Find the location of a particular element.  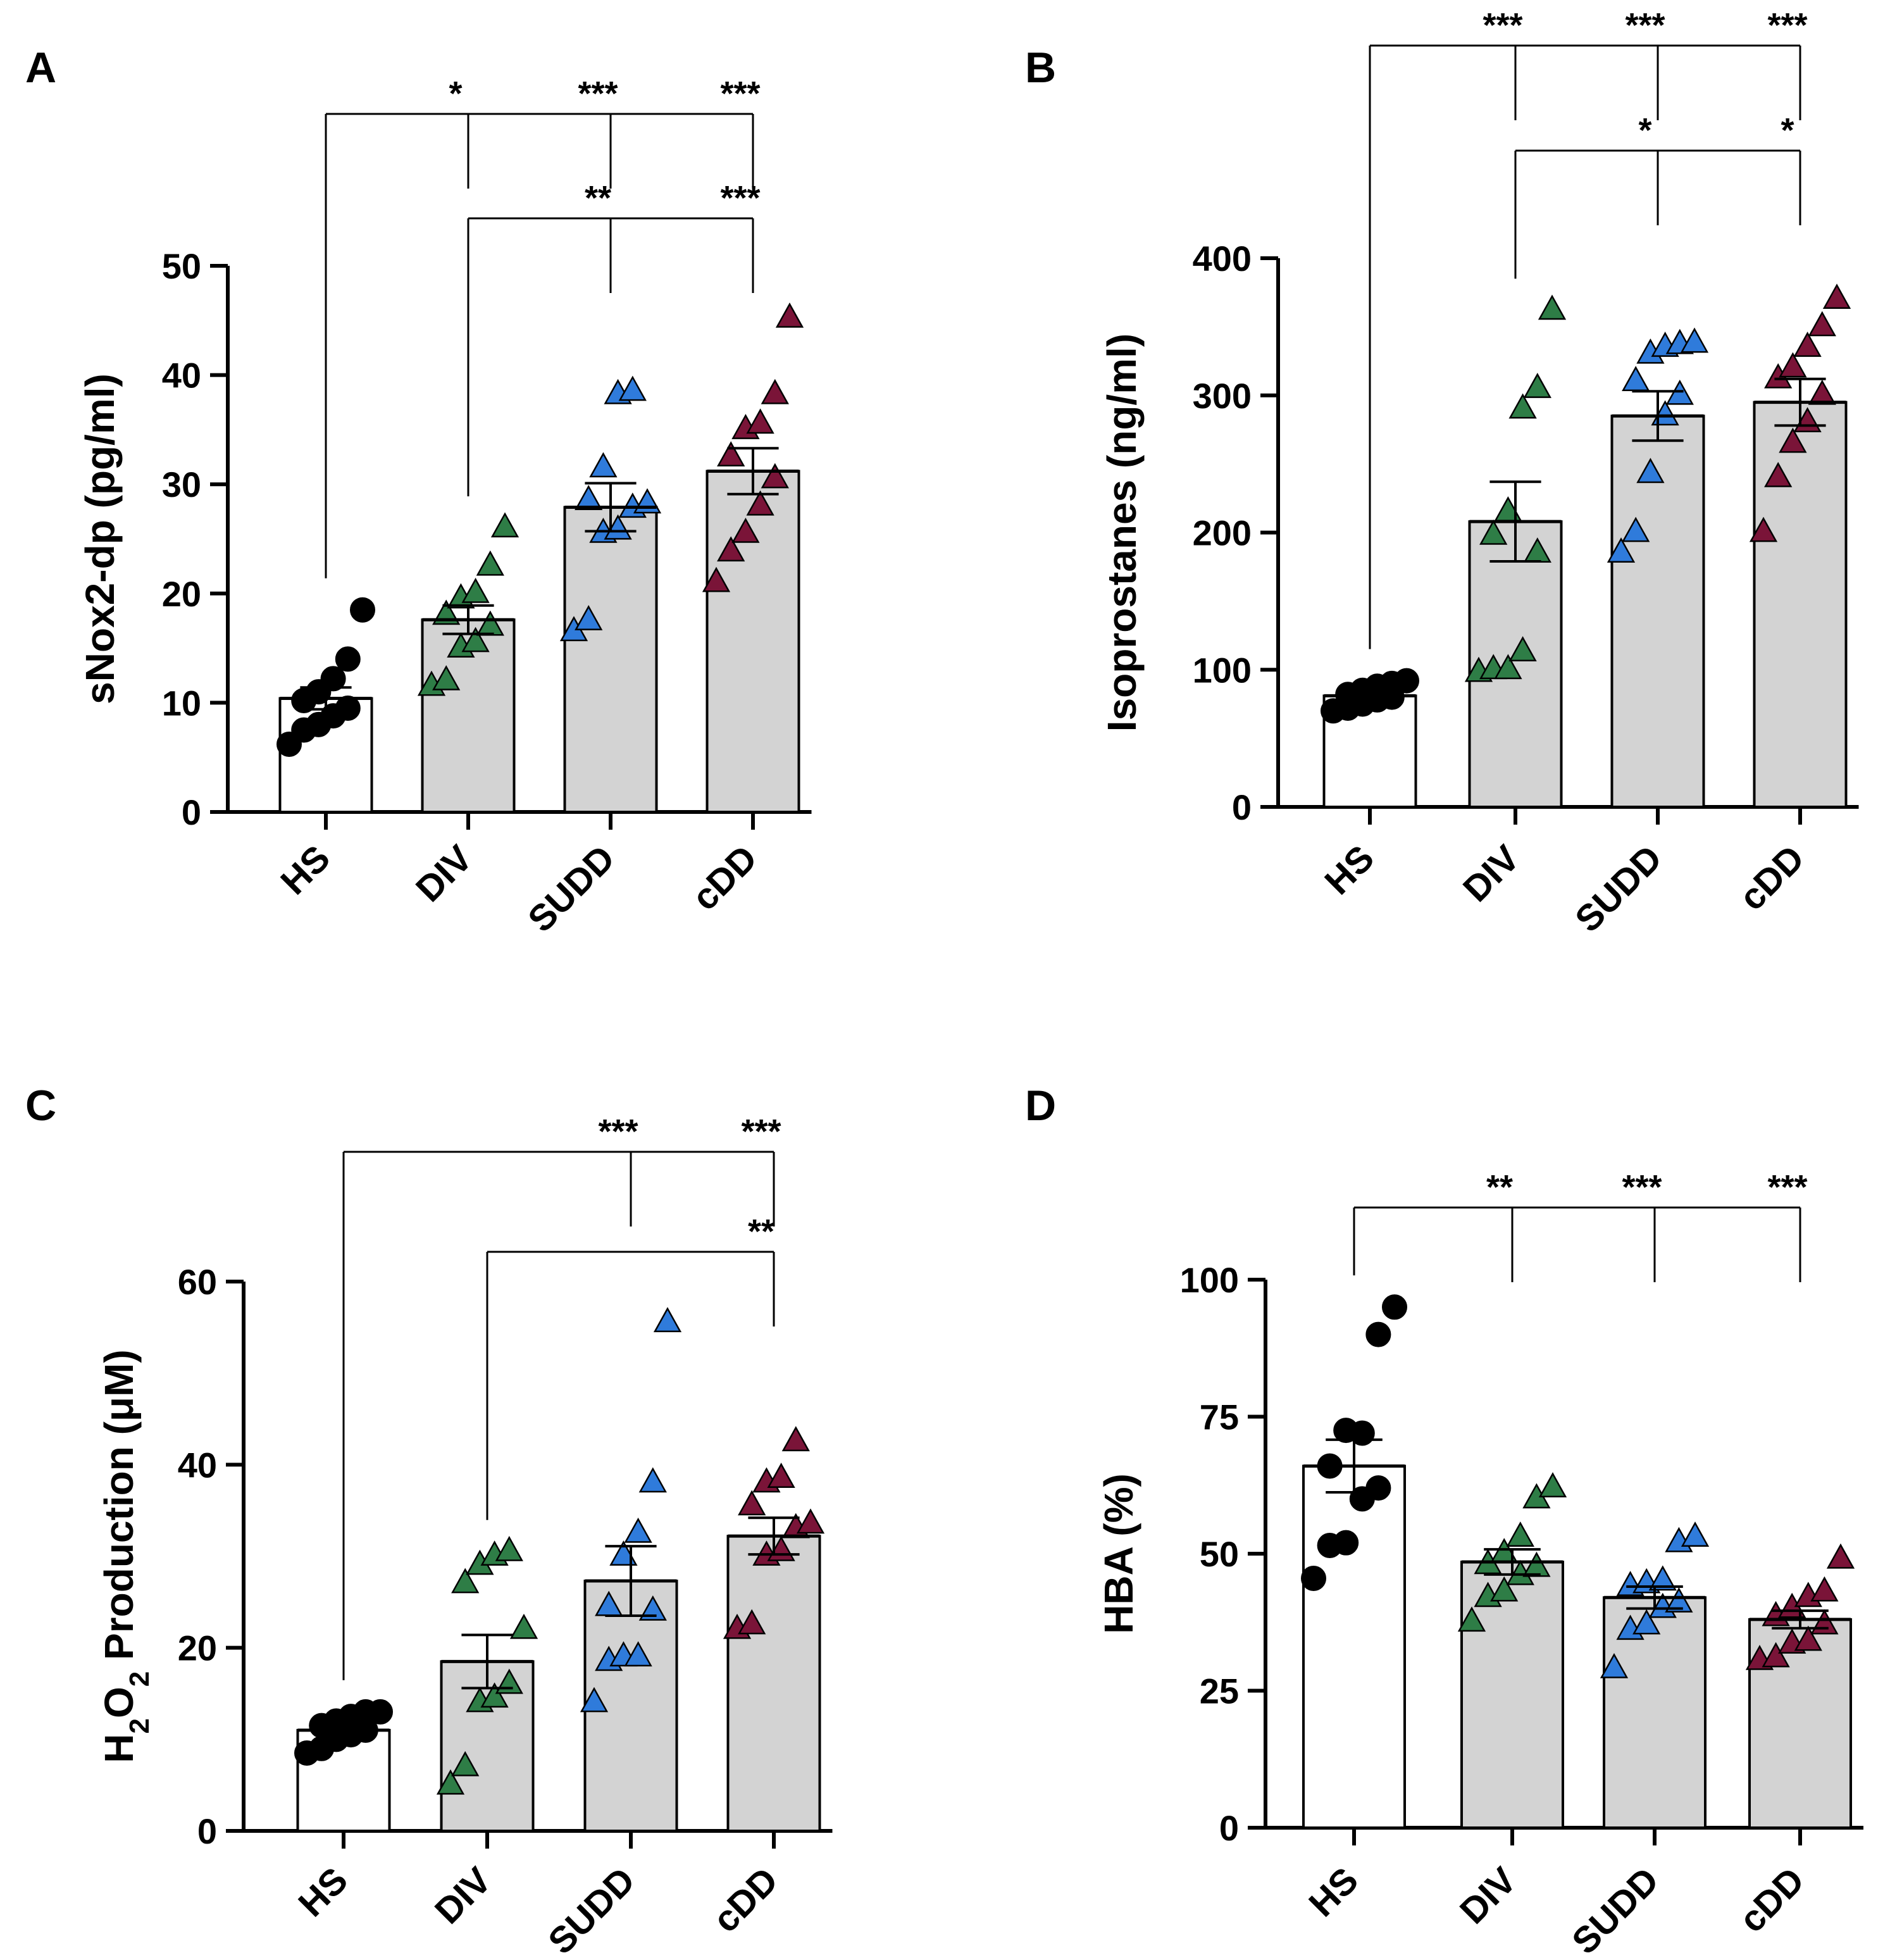

bar-hs is located at coordinates (1354, 1646).